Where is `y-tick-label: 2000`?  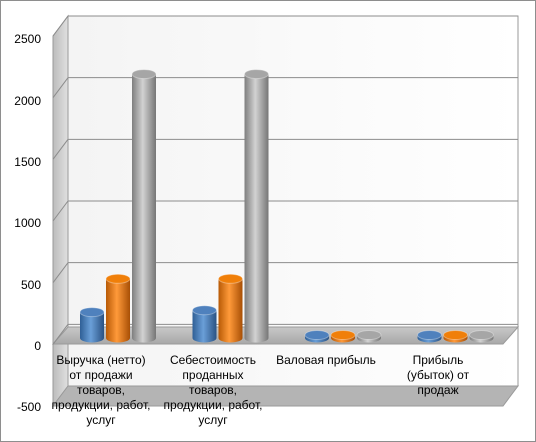 y-tick-label: 2000 is located at coordinates (27, 101).